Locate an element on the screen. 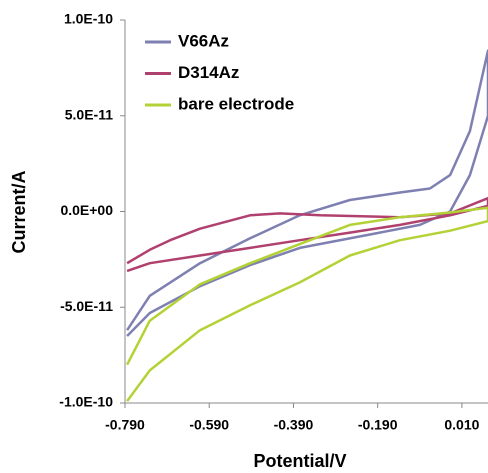  x-tick-label: -0.190 is located at coordinates (378, 425).